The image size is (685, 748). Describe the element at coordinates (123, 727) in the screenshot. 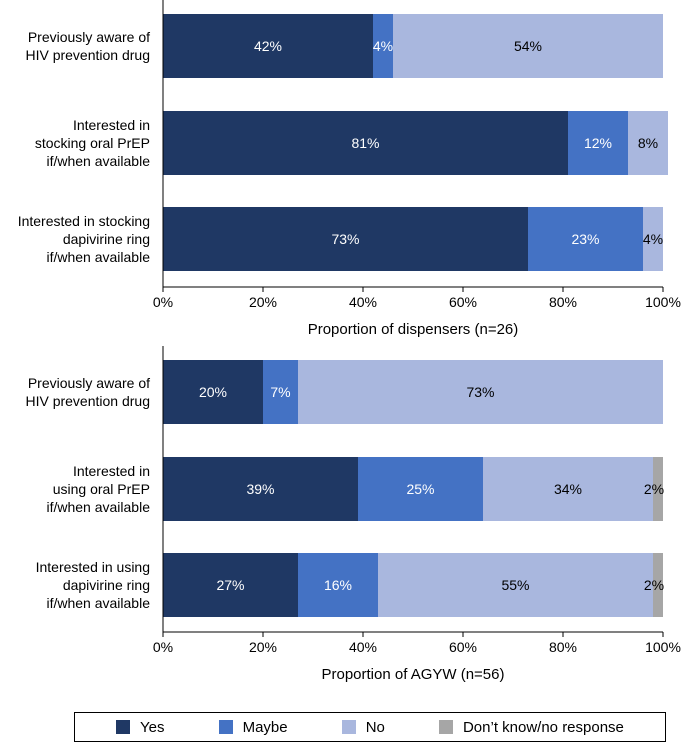

I see `legend-swatch-yes` at that location.